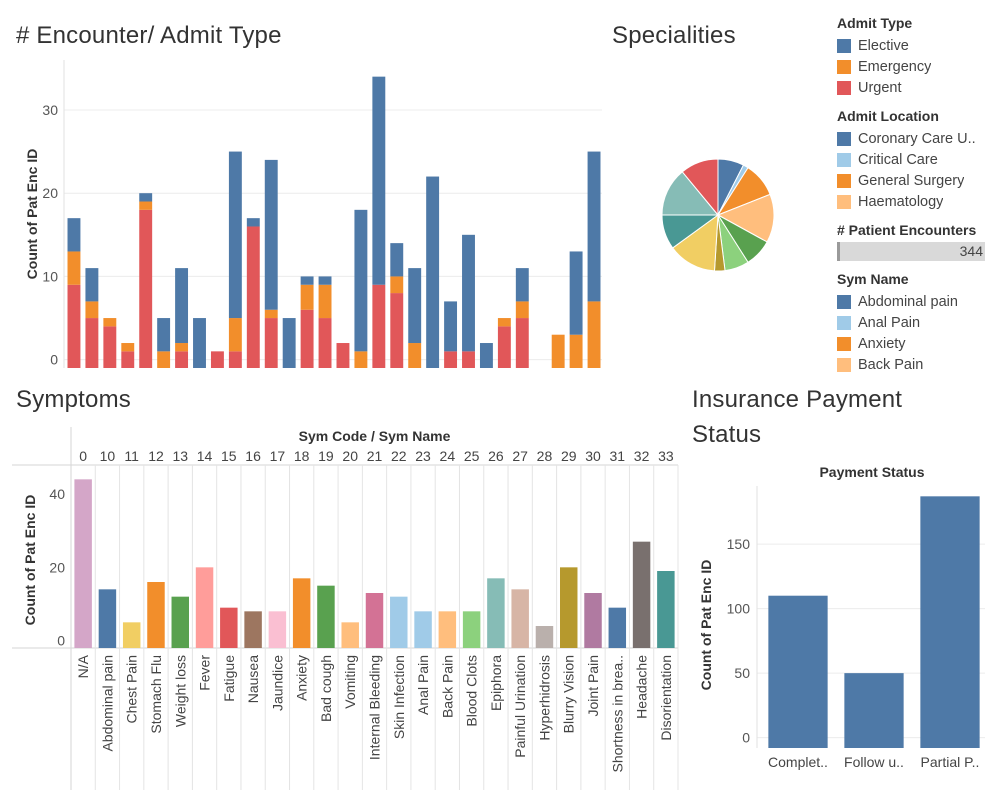 The width and height of the screenshot is (1000, 800). Describe the element at coordinates (917, 301) in the screenshot. I see `legend-item-sym-name: Abdominal pain` at that location.